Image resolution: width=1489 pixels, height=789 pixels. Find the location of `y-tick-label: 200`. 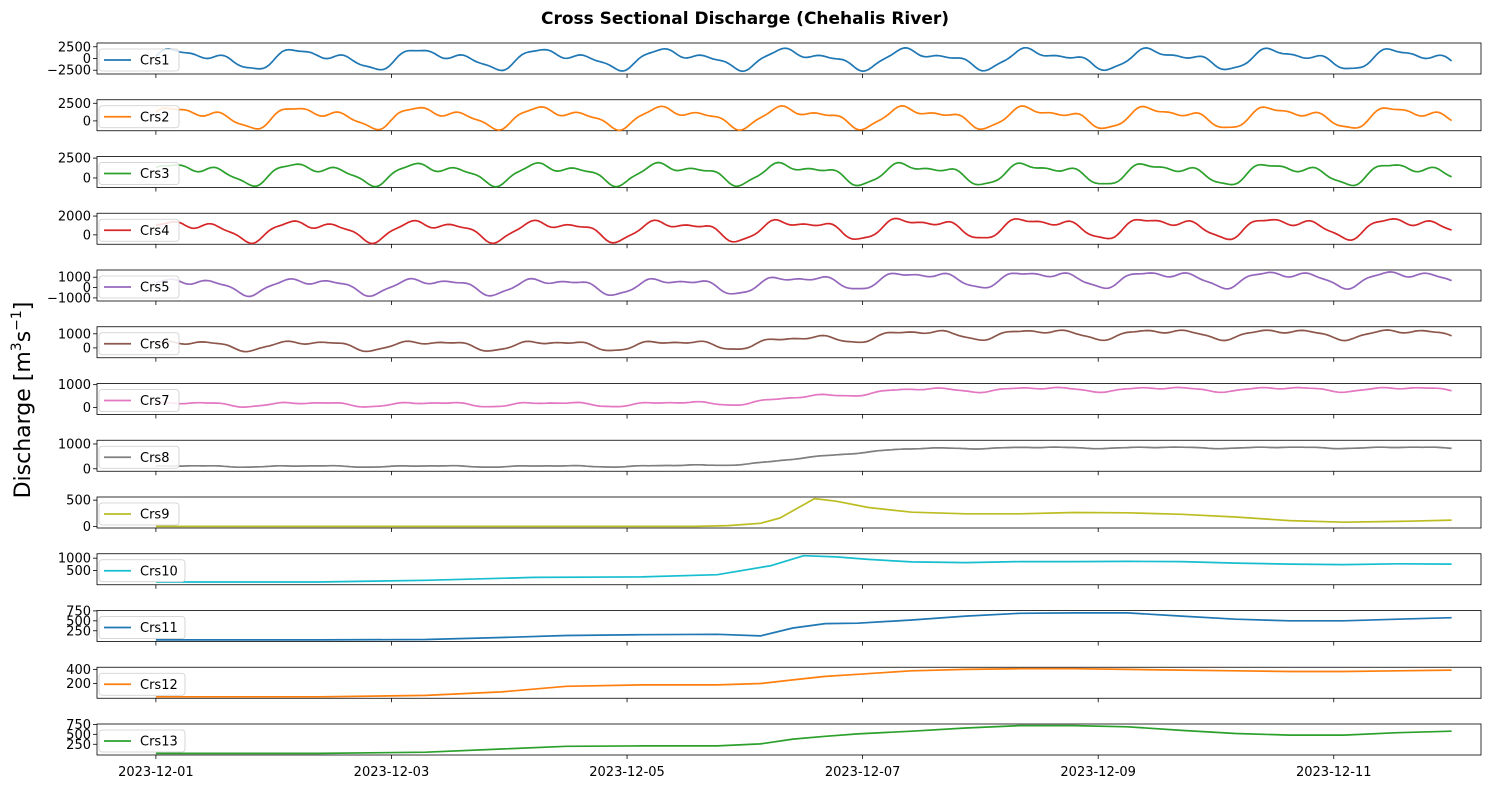

y-tick-label: 200 is located at coordinates (78, 684).